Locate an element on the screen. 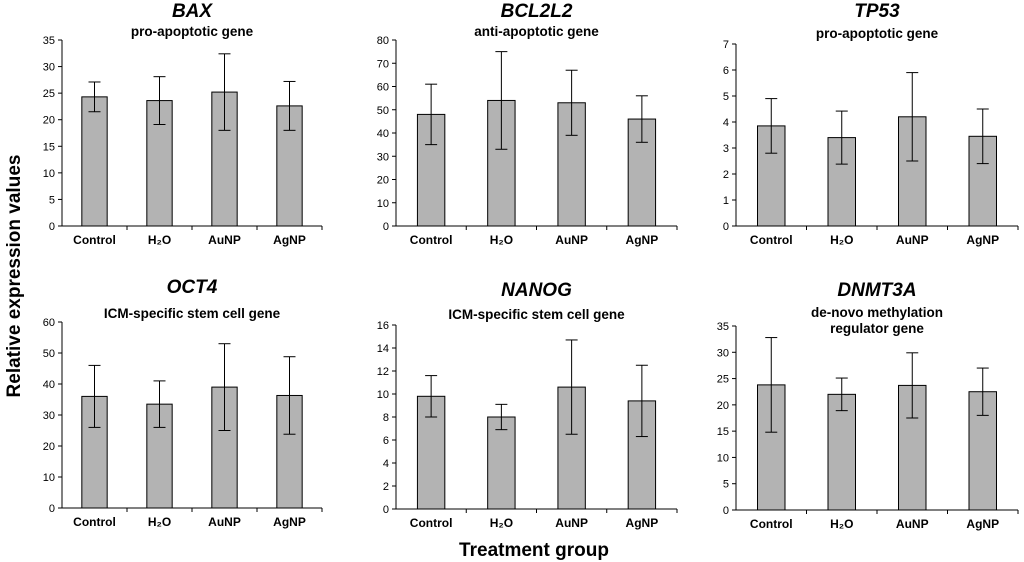 This screenshot has height=562, width=1024. chart-title: DNMT3A is located at coordinates (876, 290).